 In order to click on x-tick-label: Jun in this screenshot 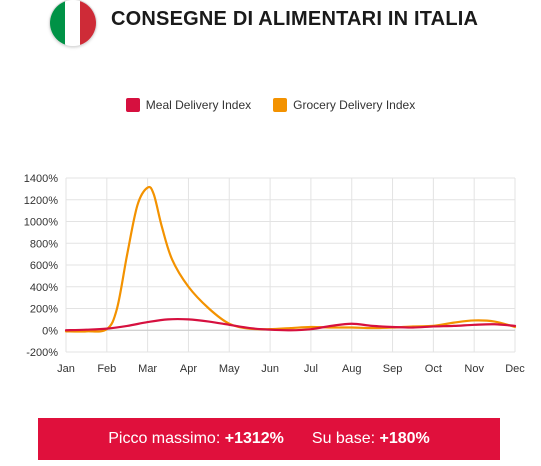, I will do `click(270, 369)`.